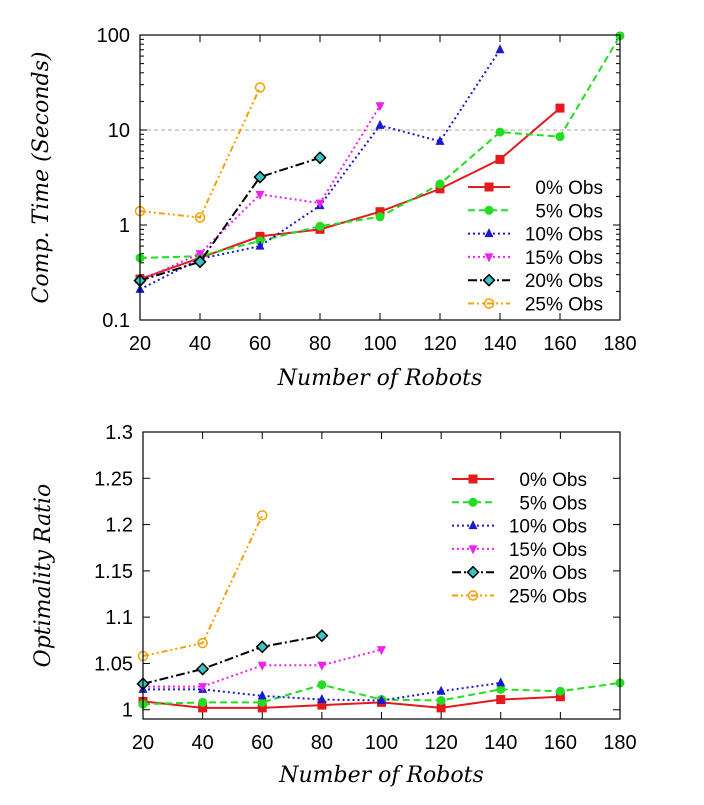 This screenshot has height=805, width=704. I want to click on y-tick-label: 1.2, so click(119, 526).